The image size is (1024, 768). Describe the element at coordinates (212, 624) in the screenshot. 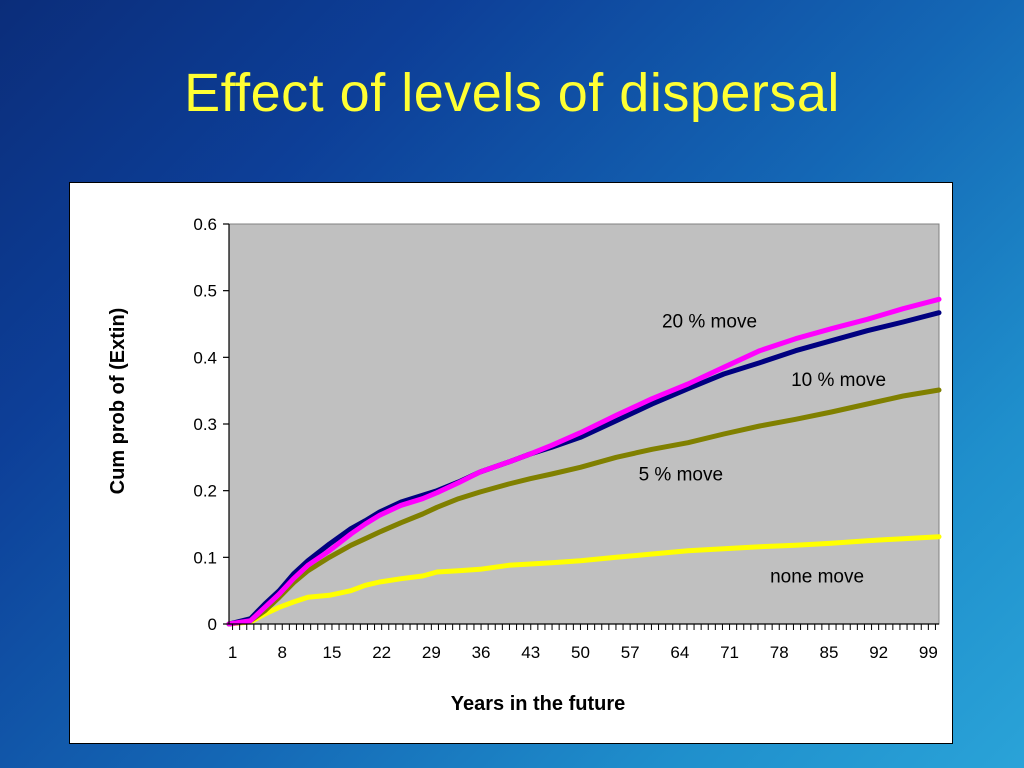

I see `y-tick-label: 0` at that location.